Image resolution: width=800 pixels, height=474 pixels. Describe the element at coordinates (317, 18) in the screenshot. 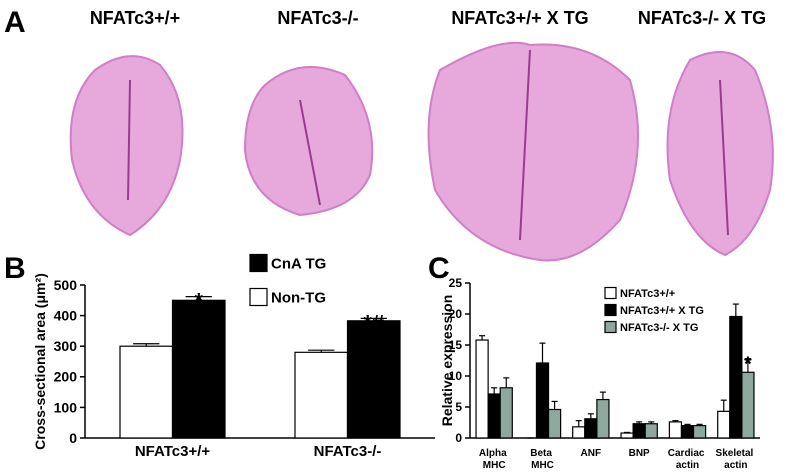

I see `panel-title: NFATc3-/-` at that location.